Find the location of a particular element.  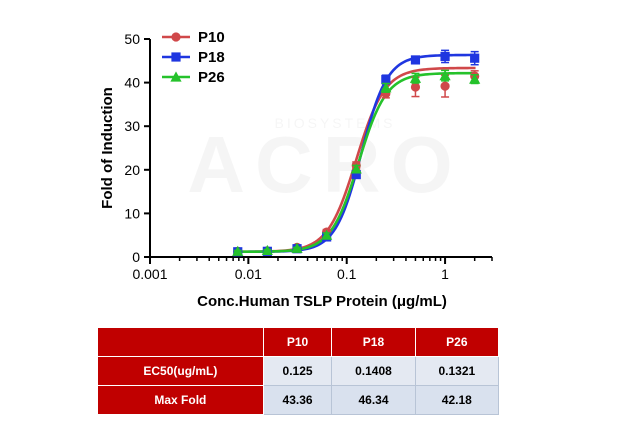

table-cell: 43.36 is located at coordinates (297, 400).